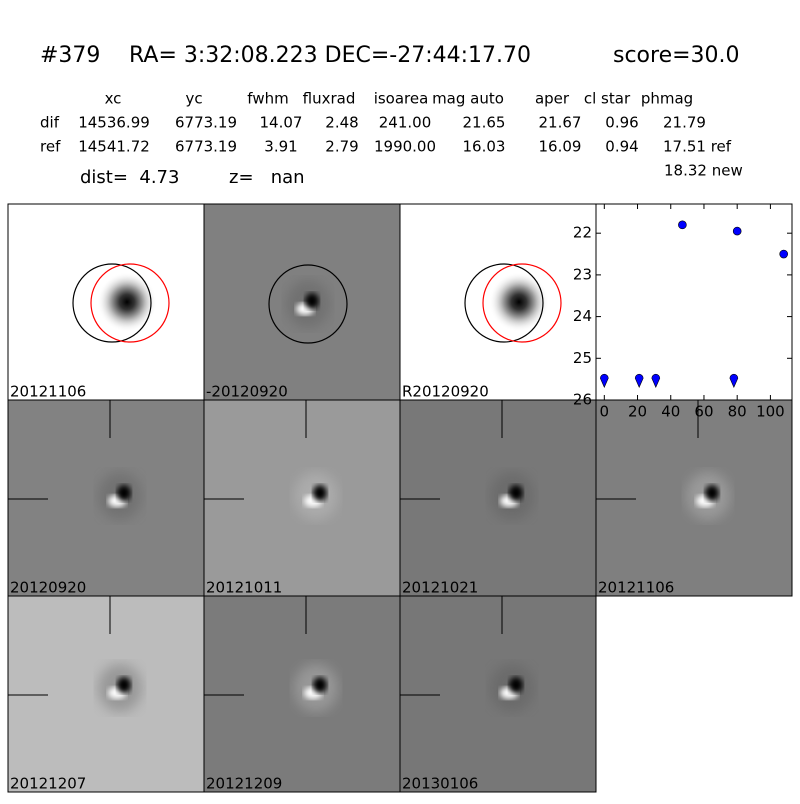 This screenshot has height=804, width=800. I want to click on image-panel: 20121209, so click(302, 694).